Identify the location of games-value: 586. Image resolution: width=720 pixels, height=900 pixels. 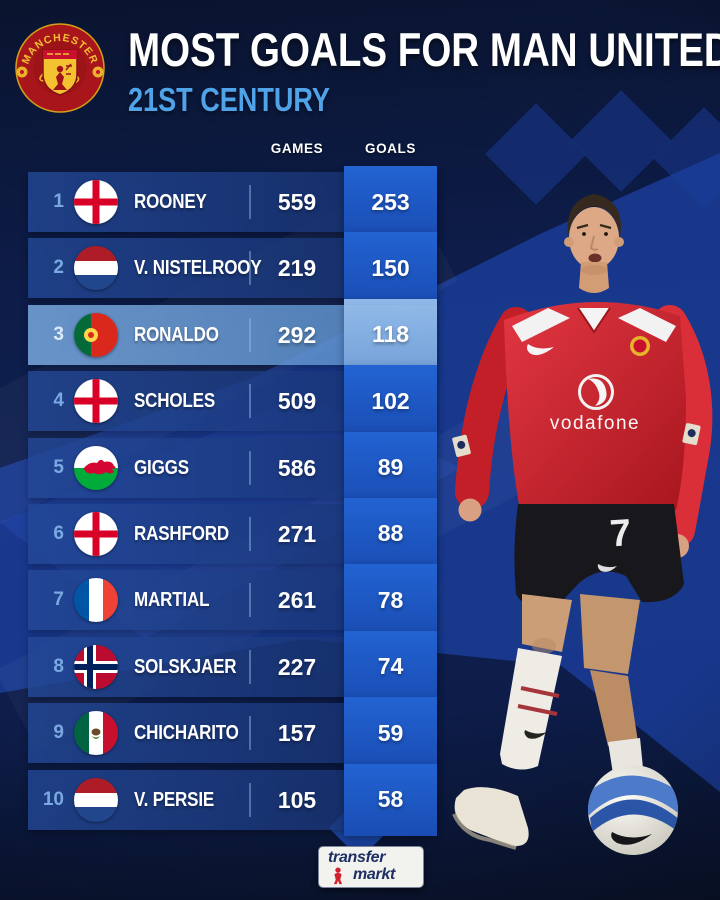
(297, 467).